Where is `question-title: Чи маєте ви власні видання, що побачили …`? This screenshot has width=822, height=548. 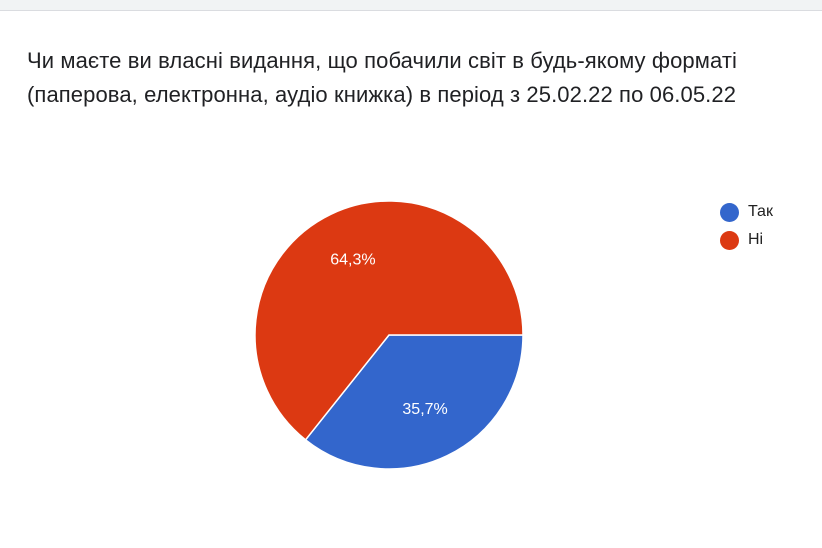 question-title: Чи маєте ви власні видання, що побачили … is located at coordinates (422, 78).